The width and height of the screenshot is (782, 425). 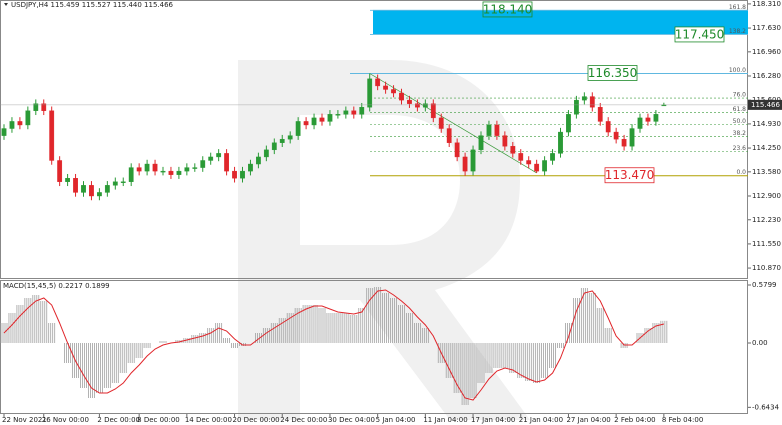 What do you see at coordinates (508, 9) in the screenshot?
I see `target-label-text: 118.140` at bounding box center [508, 9].